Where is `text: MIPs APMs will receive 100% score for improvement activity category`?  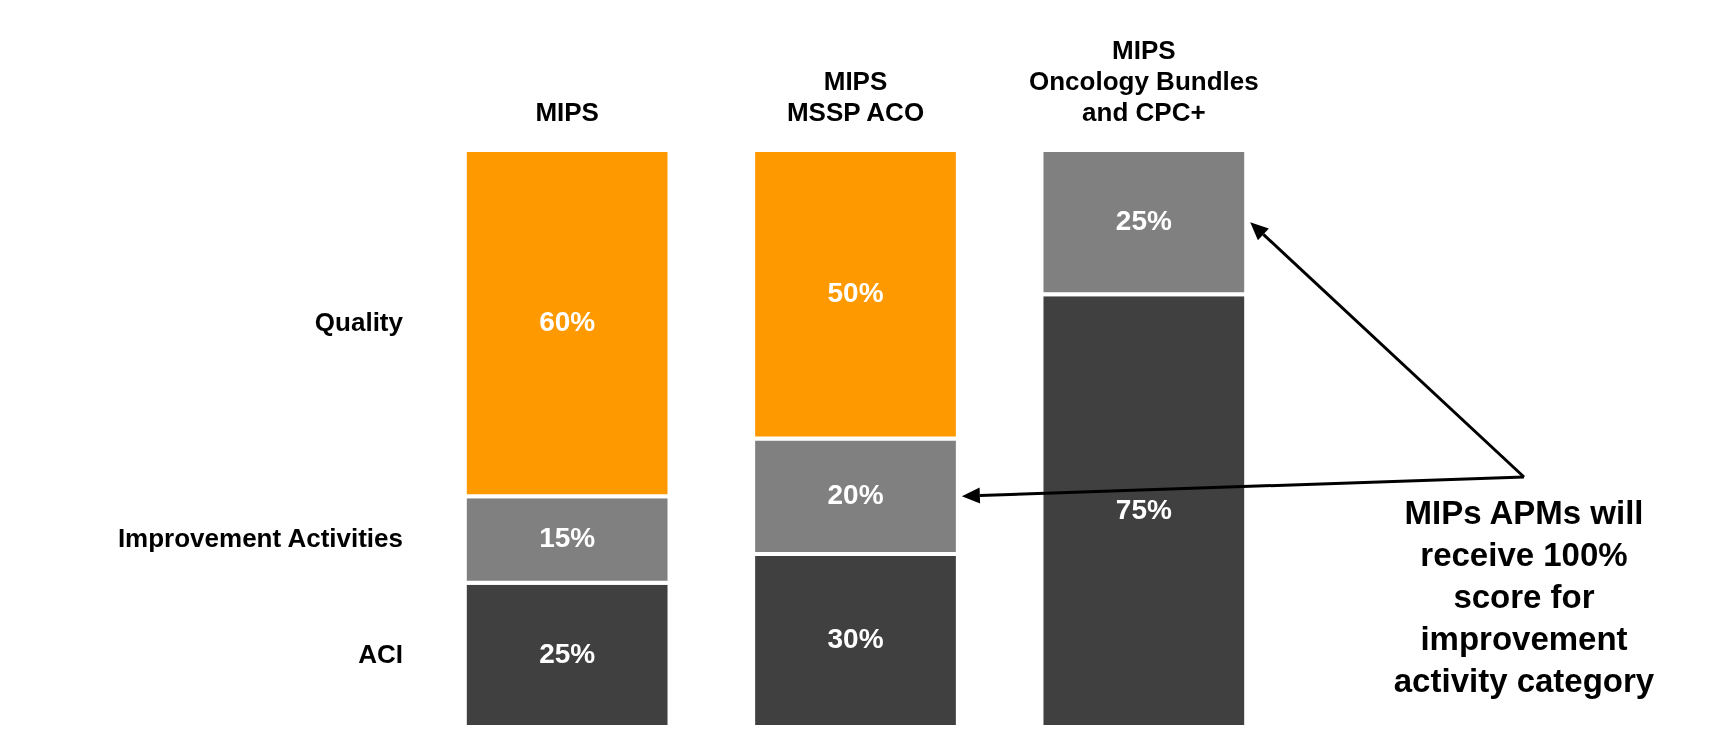 text: MIPs APMs will receive 100% score for improvement activity category is located at coordinates (1524, 597).